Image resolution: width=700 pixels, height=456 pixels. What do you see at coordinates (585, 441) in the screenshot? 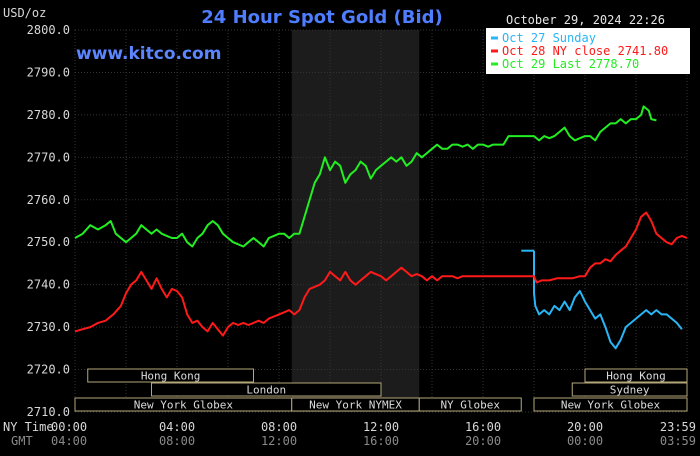
I see `x-tick-label-gmt: 00:00` at bounding box center [585, 441].